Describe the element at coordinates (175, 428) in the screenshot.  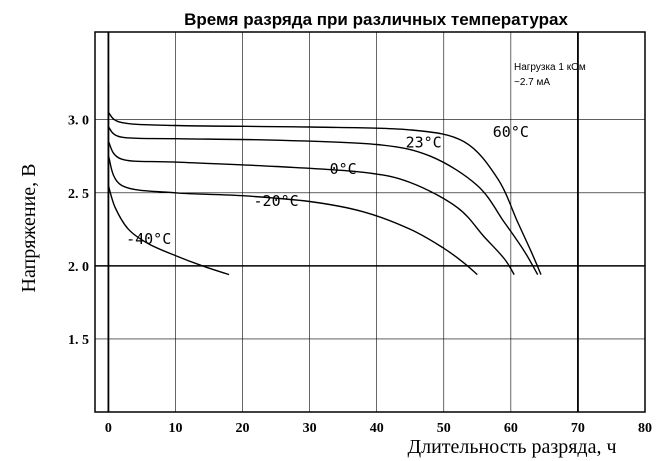
I see `x-tick-label: 10` at that location.